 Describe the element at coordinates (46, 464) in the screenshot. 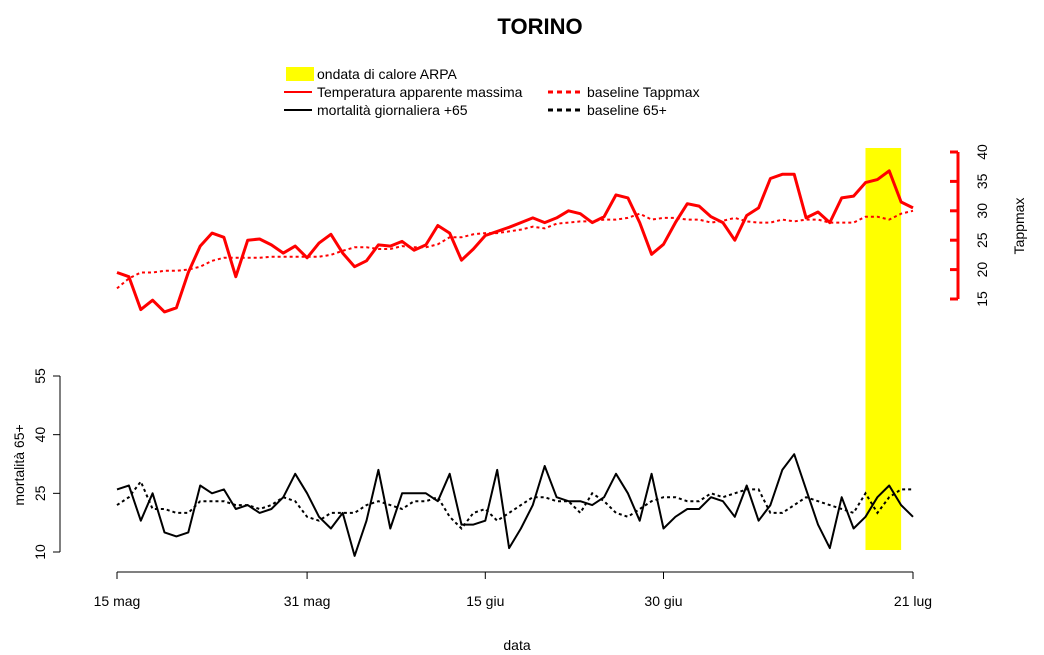

I see `mort-ticks: 10 25 40 55` at that location.